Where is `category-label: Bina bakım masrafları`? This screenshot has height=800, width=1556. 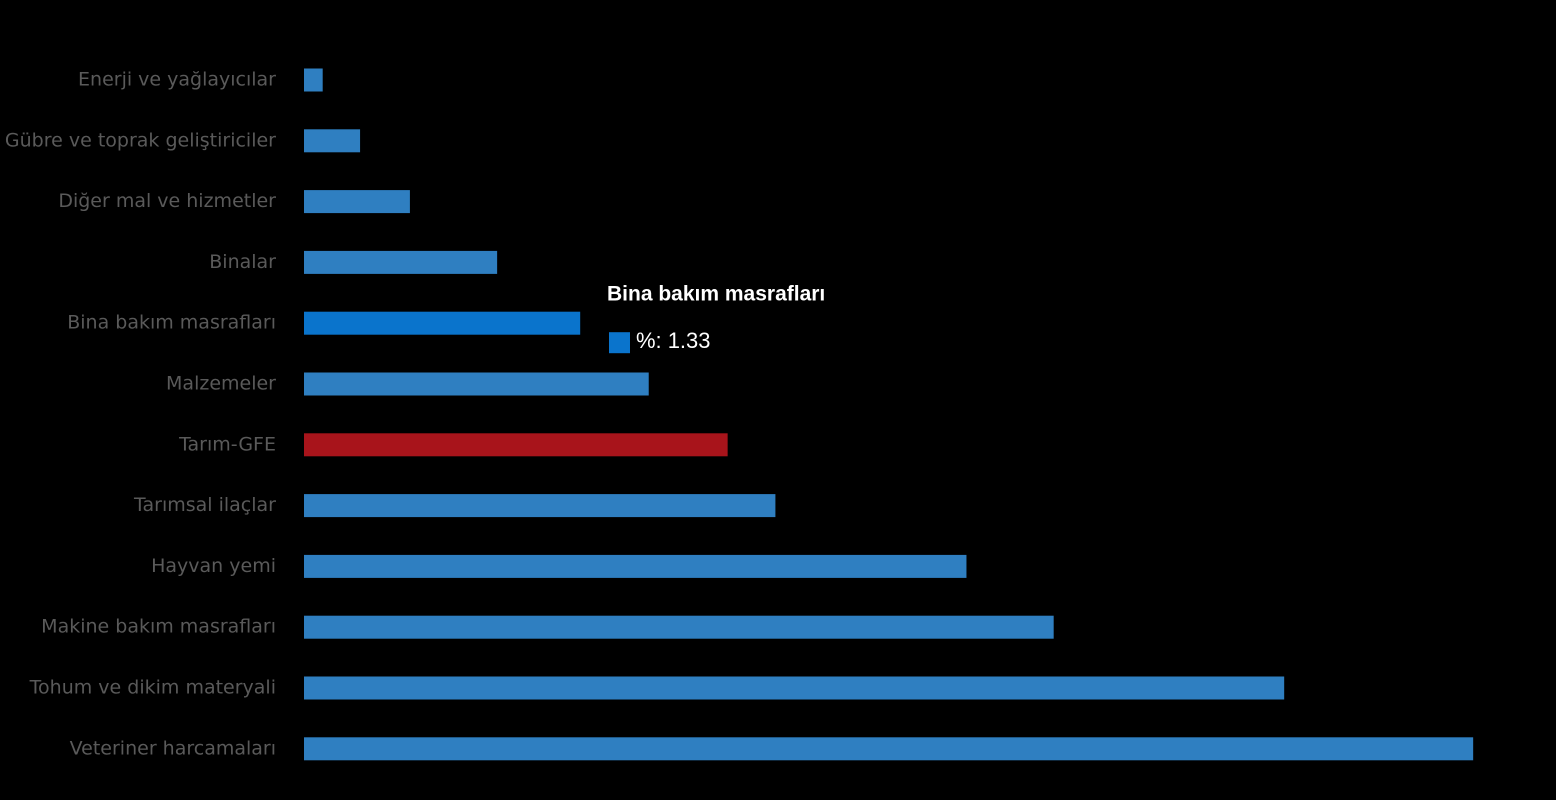 category-label: Bina bakım masrafları is located at coordinates (171, 323).